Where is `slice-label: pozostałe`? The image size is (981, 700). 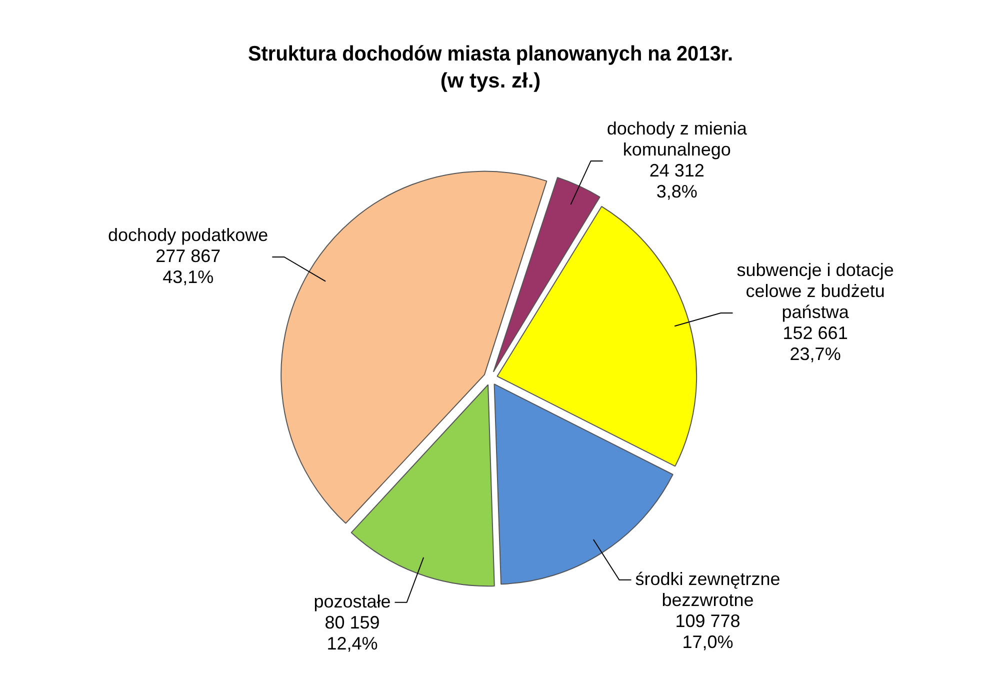
slice-label: pozostałe is located at coordinates (352, 601).